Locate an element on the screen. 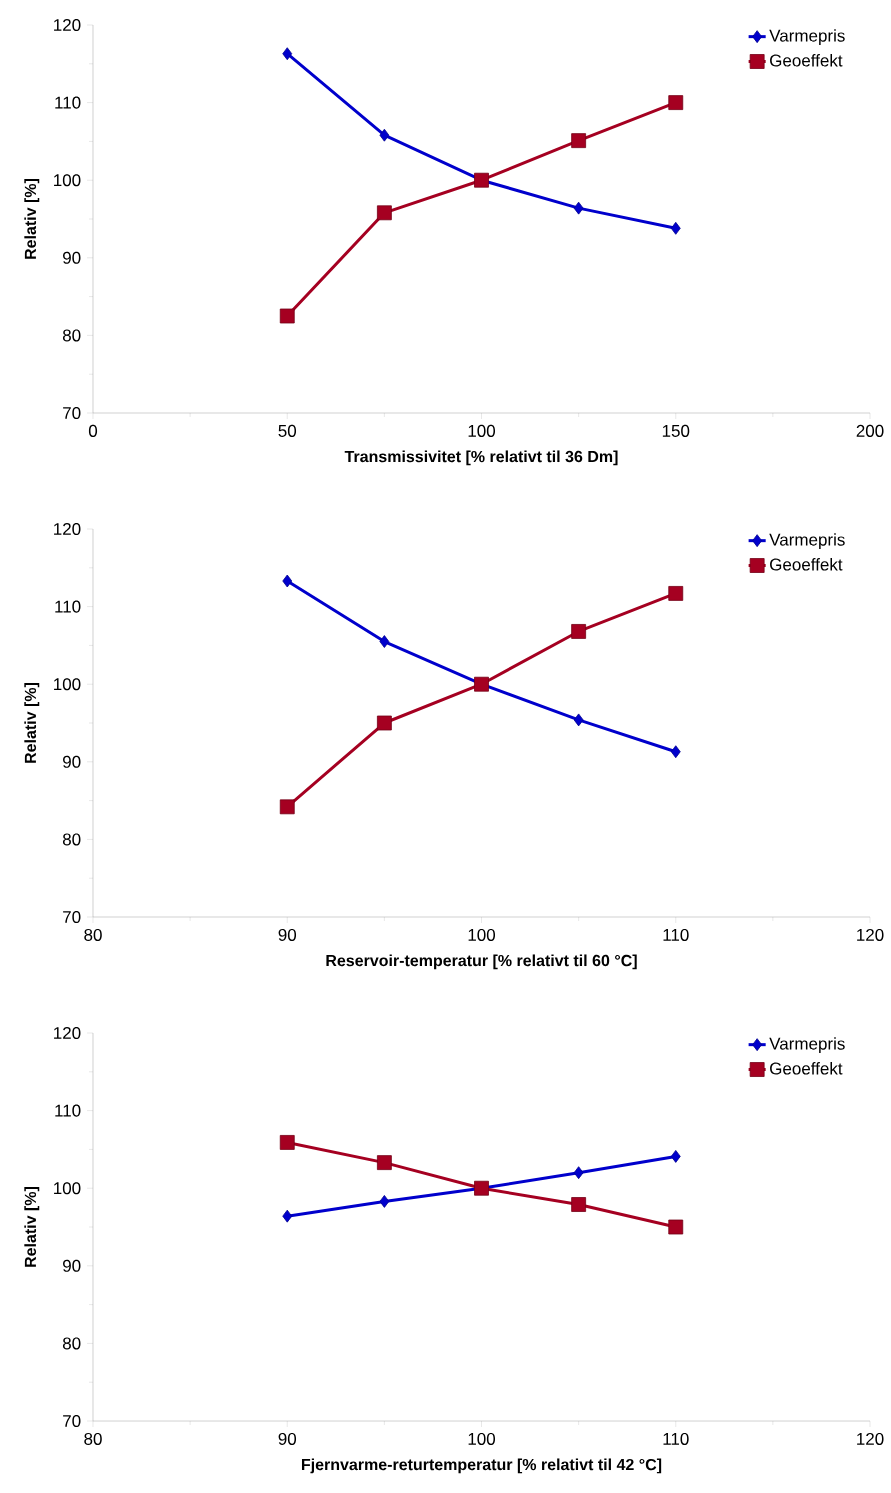 This screenshot has height=1493, width=891. x-tick-label: 150 is located at coordinates (676, 430).